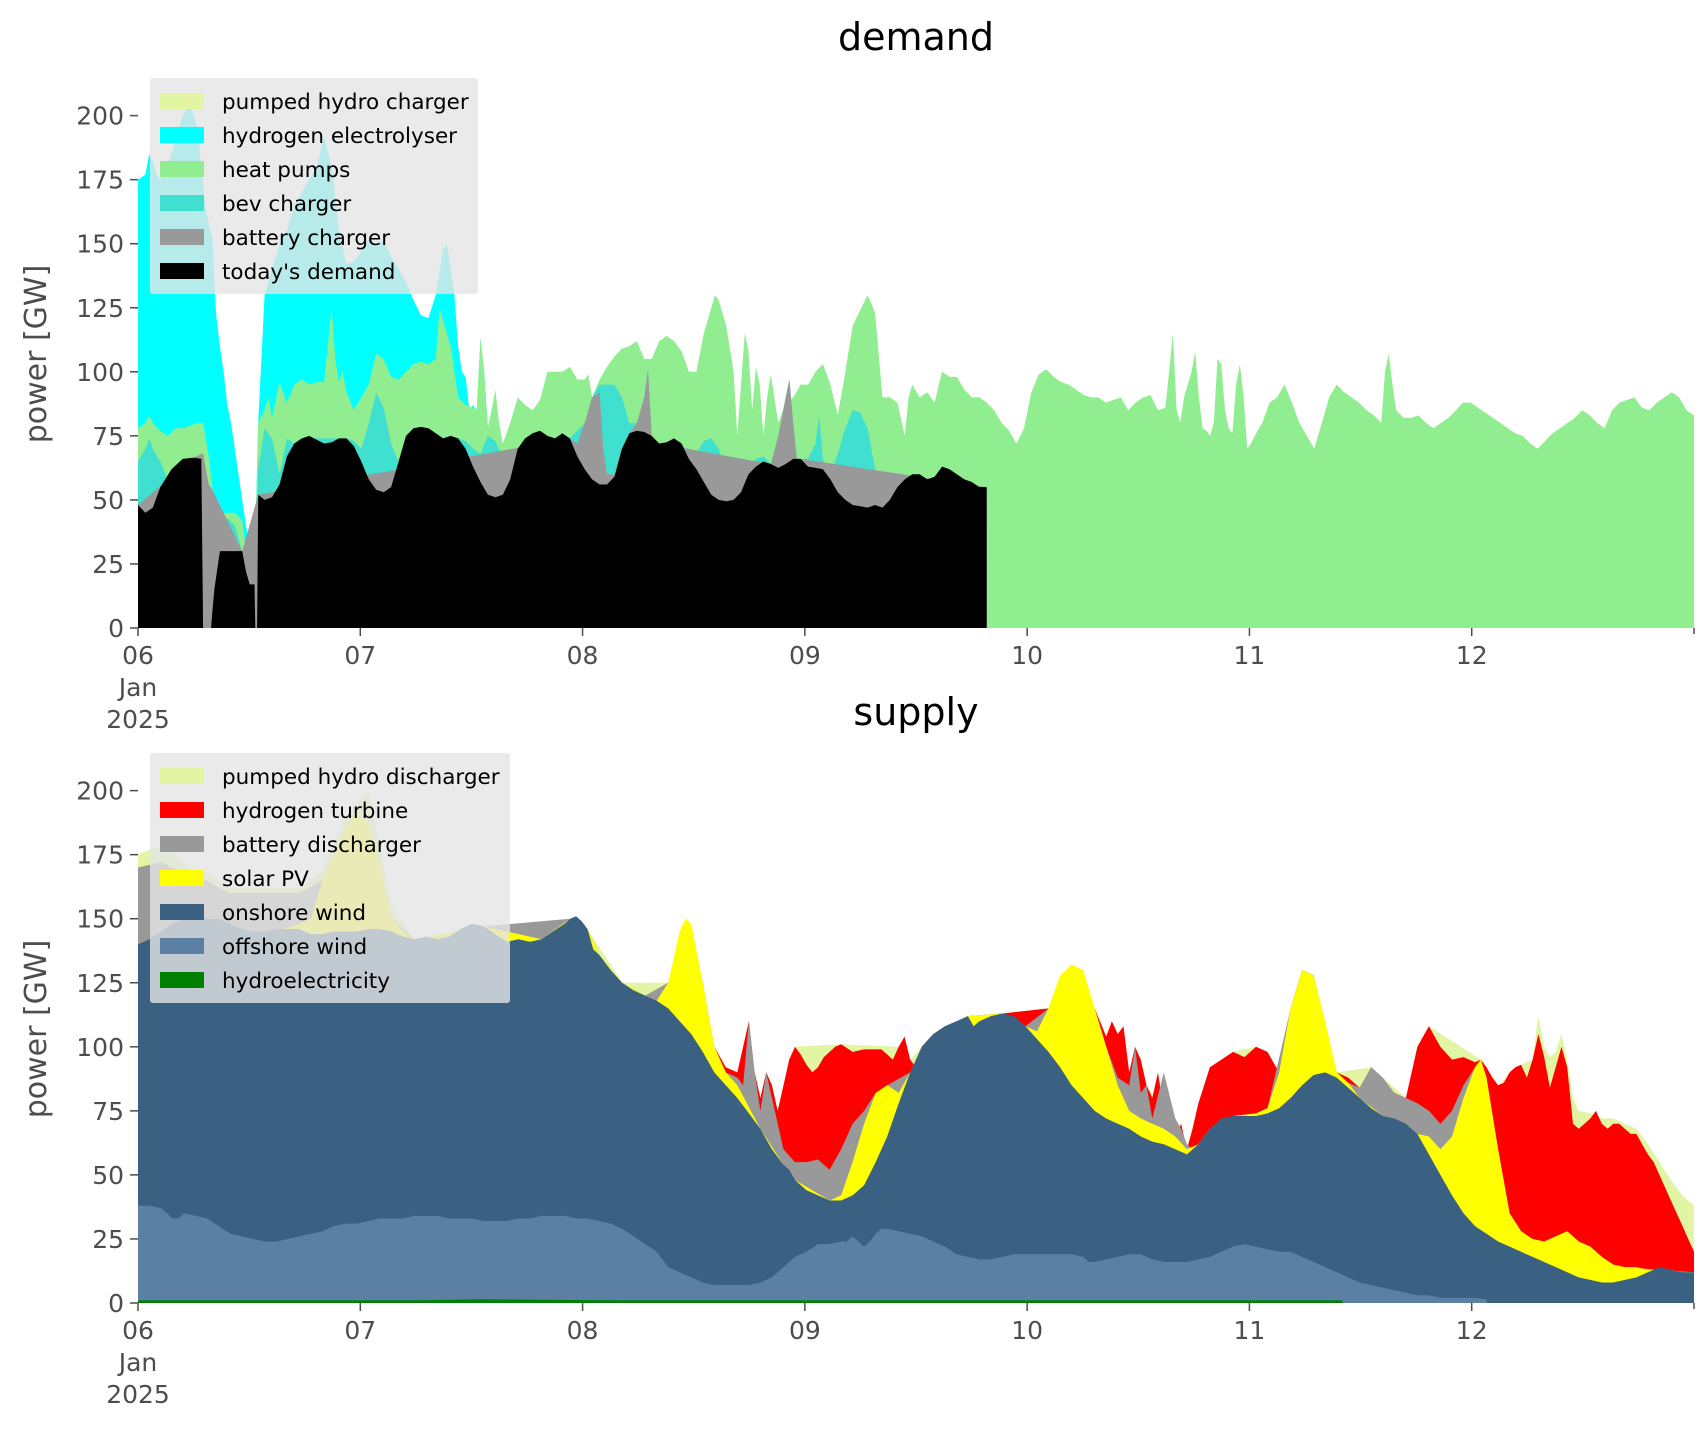 This screenshot has height=1431, width=1706. Describe the element at coordinates (182, 135) in the screenshot. I see `legend-swatch-hydrogen-electrolyser` at that location.